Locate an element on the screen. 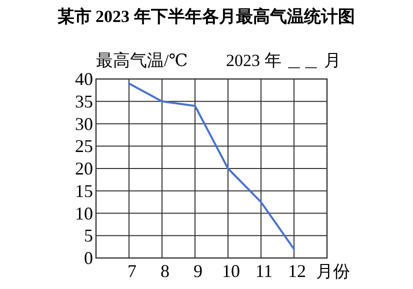 The image size is (413, 289). y-tick-label: 35 is located at coordinates (84, 101).